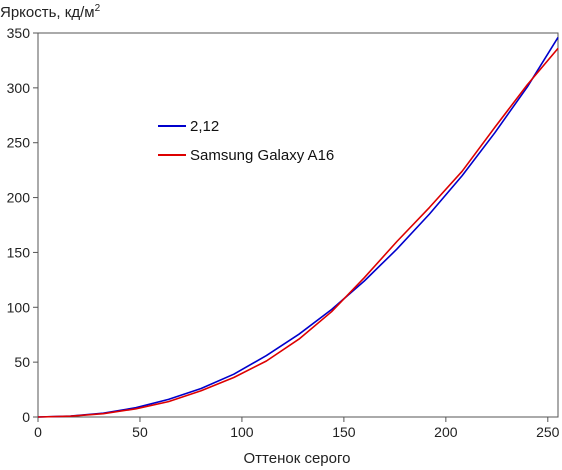 The height and width of the screenshot is (470, 562). I want to click on x-tick-label: 200, so click(446, 432).